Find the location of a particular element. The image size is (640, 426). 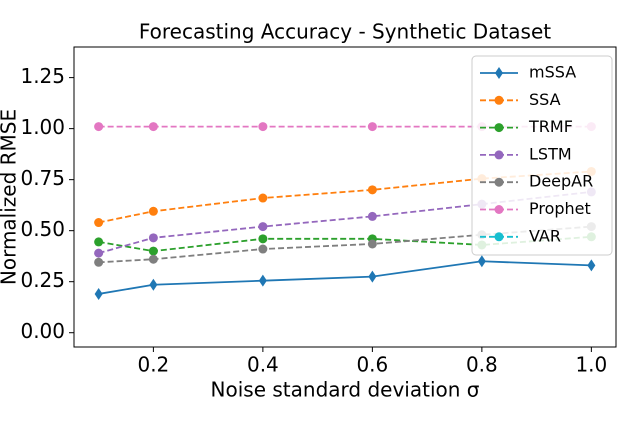

y-tick-label: 0.75 is located at coordinates (42, 178).